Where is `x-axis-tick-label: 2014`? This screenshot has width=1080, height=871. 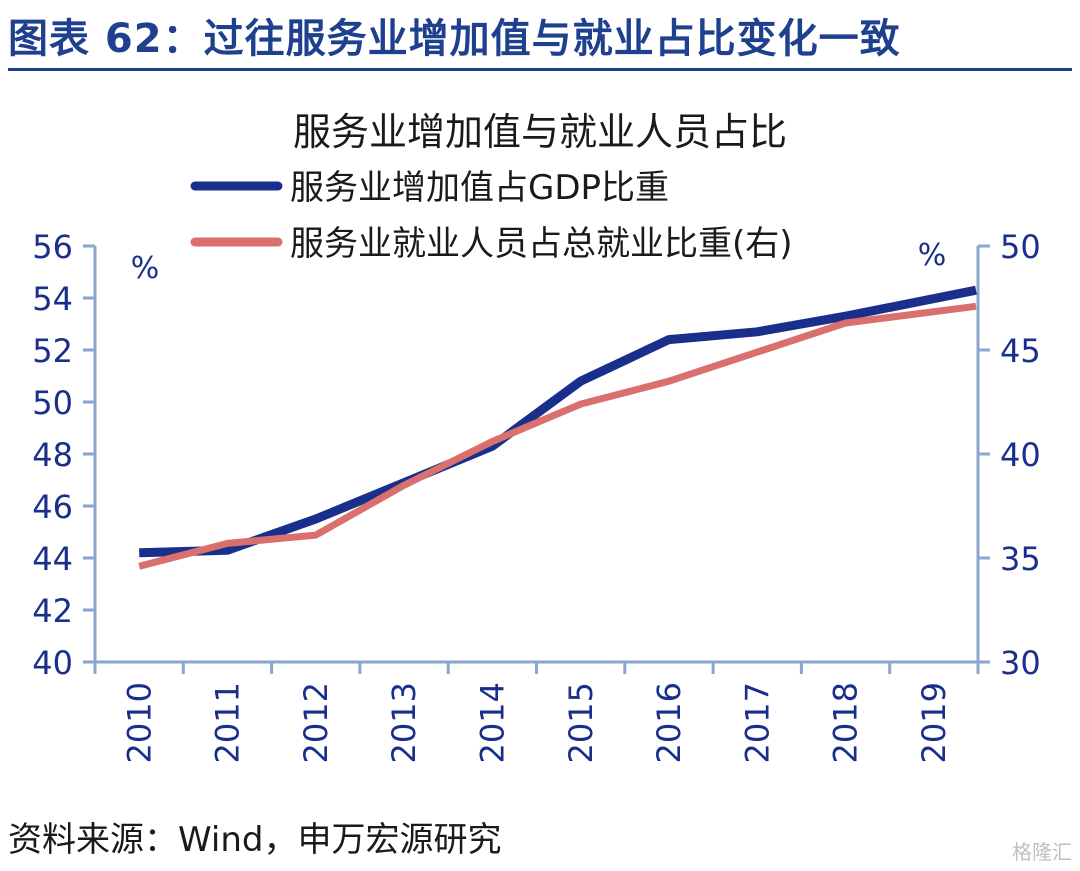
x-axis-tick-label: 2014 is located at coordinates (493, 722).